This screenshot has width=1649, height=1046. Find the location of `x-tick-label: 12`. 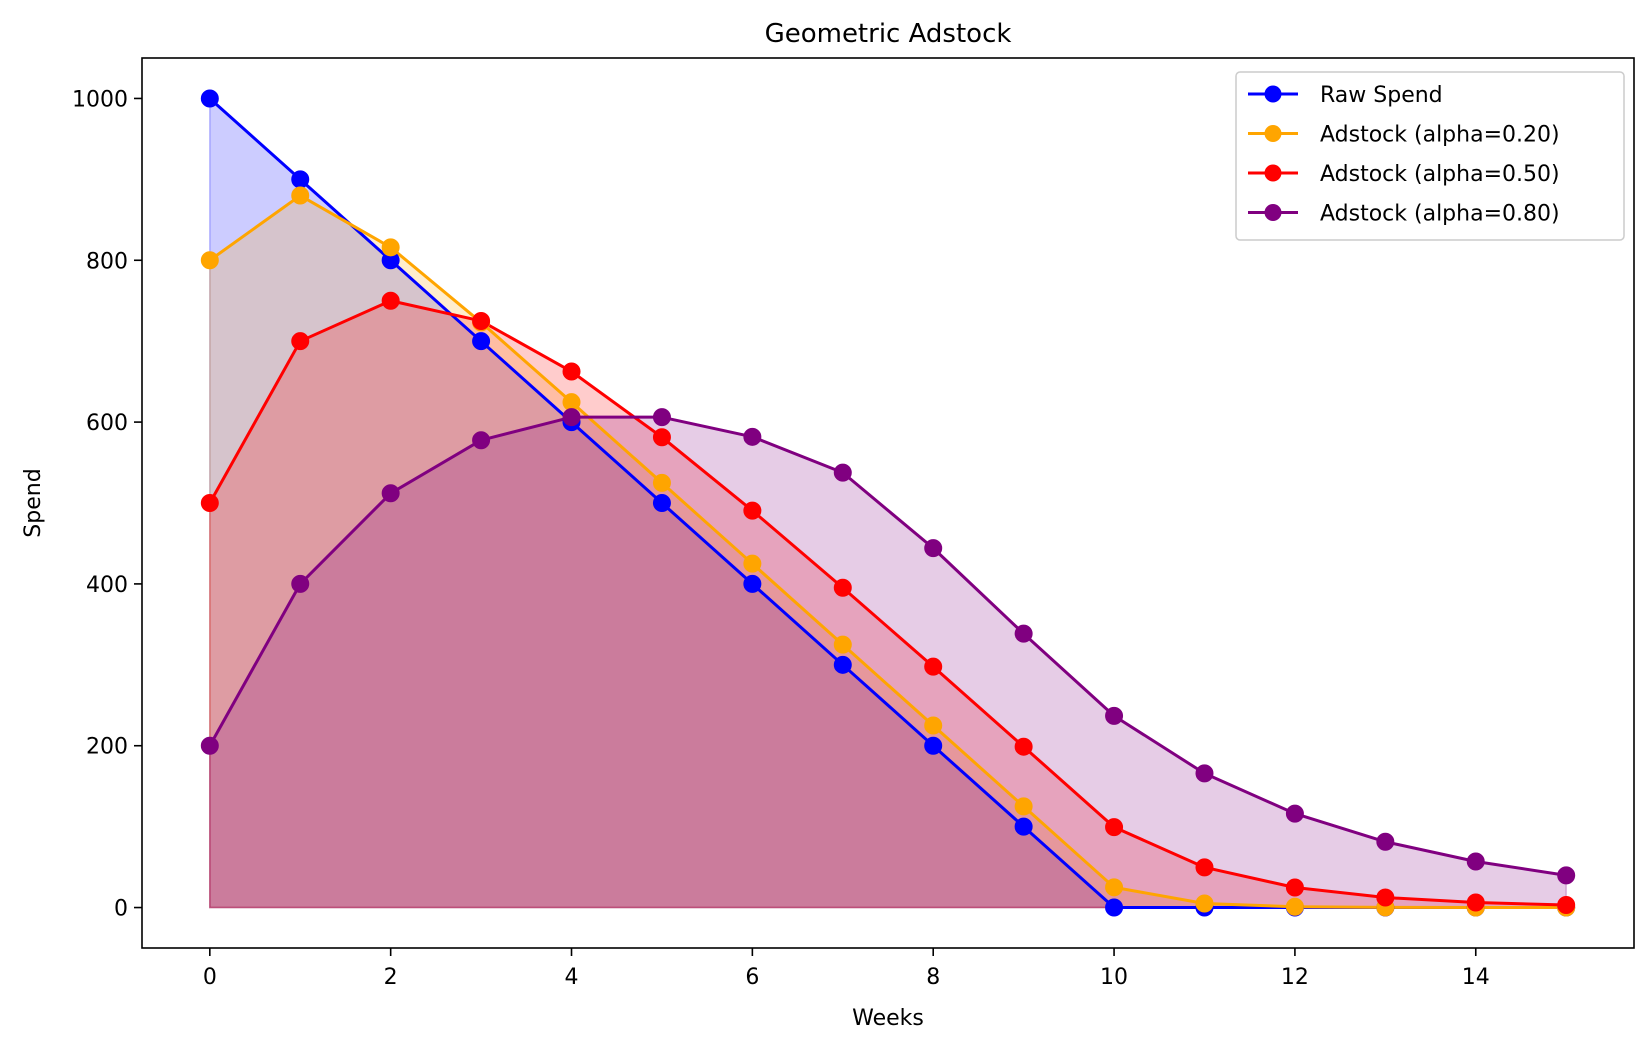

x-tick-label: 12 is located at coordinates (1295, 977).